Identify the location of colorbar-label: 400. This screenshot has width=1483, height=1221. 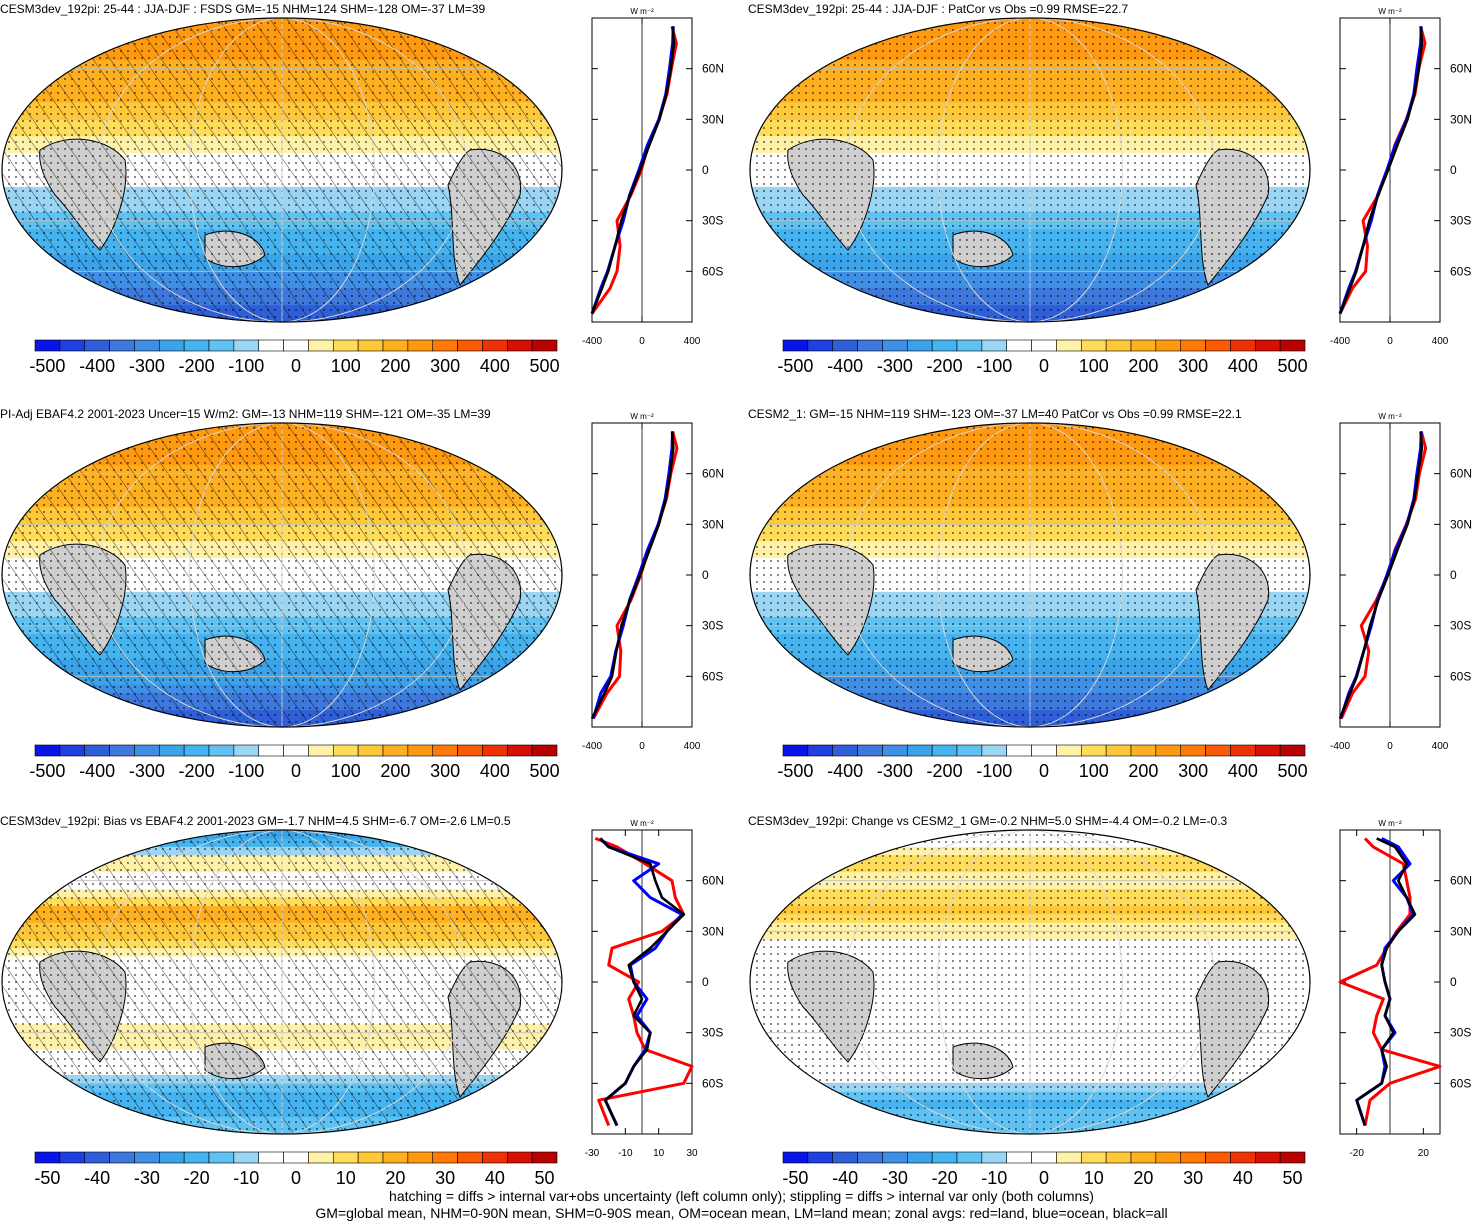
(495, 366).